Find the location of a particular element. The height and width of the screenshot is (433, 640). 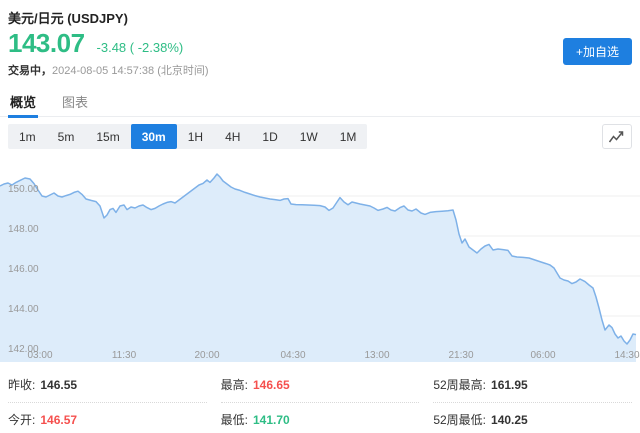

stat-cell: 今开: 146.57 is located at coordinates (107, 418).